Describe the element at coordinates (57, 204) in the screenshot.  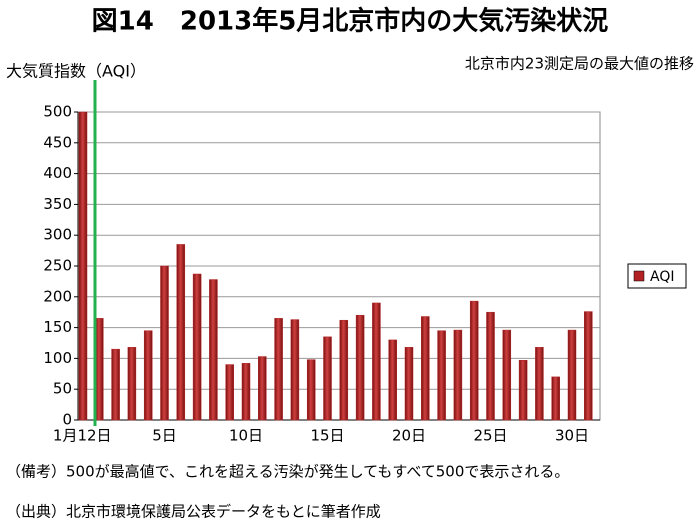
I see `y-tick-label: 350` at that location.